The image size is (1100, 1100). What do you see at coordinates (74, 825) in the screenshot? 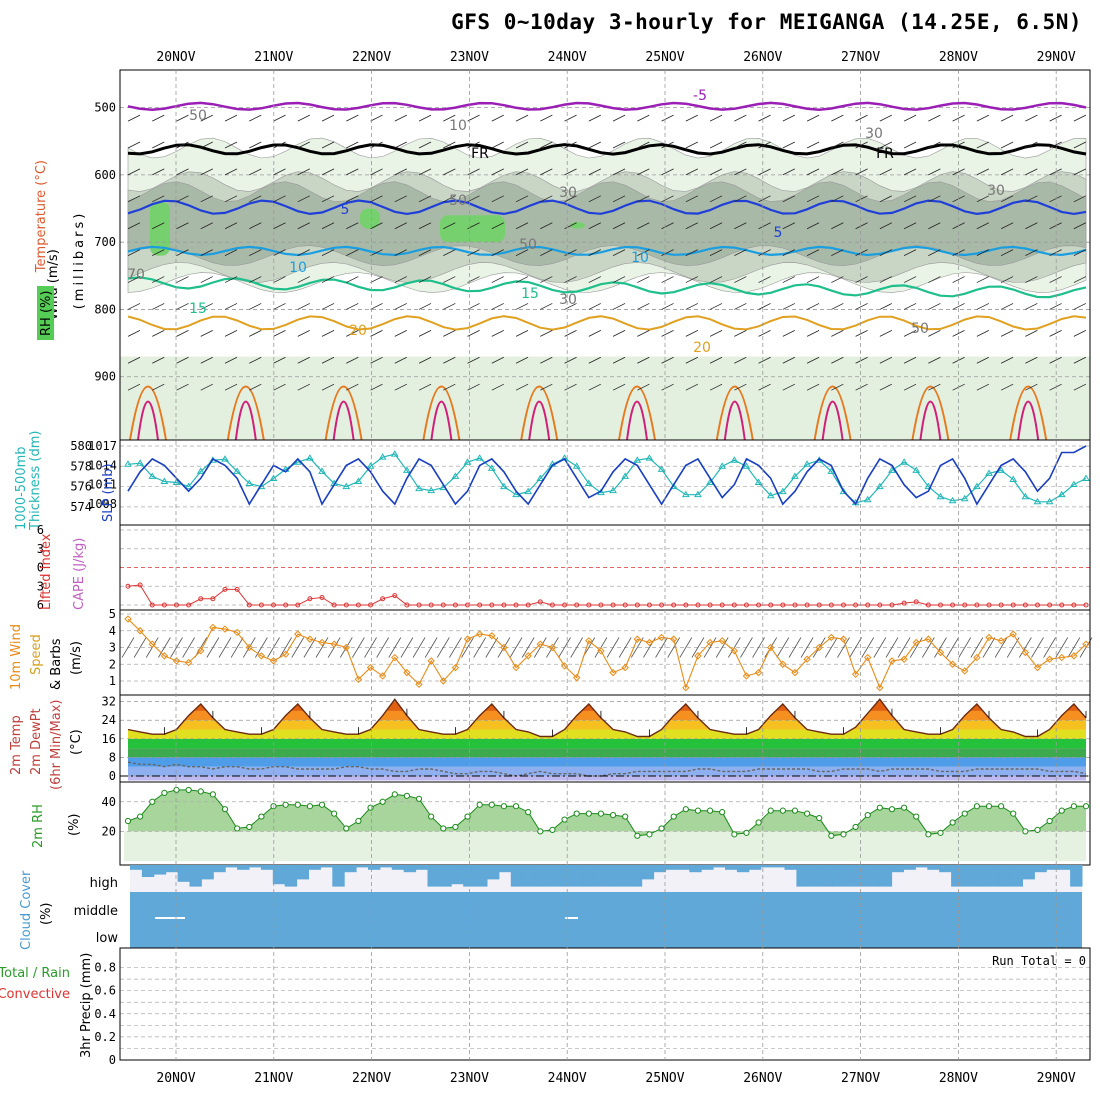
I see `rh2-unit-label: (%)` at bounding box center [74, 825].